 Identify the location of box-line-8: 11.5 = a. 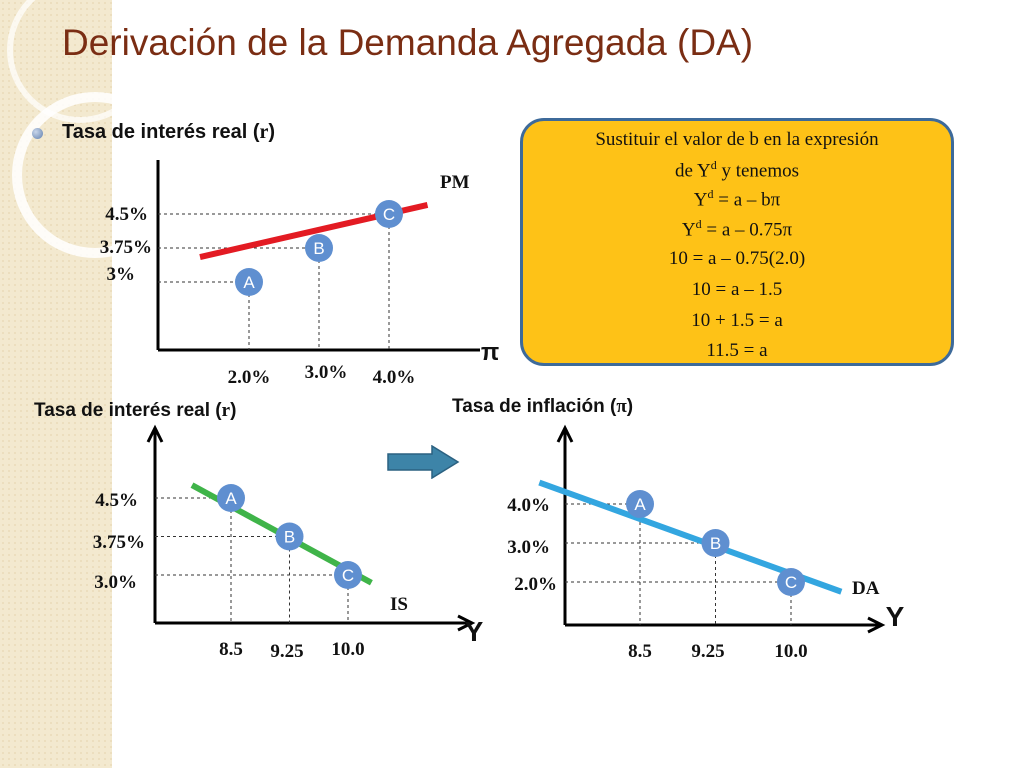
(737, 350).